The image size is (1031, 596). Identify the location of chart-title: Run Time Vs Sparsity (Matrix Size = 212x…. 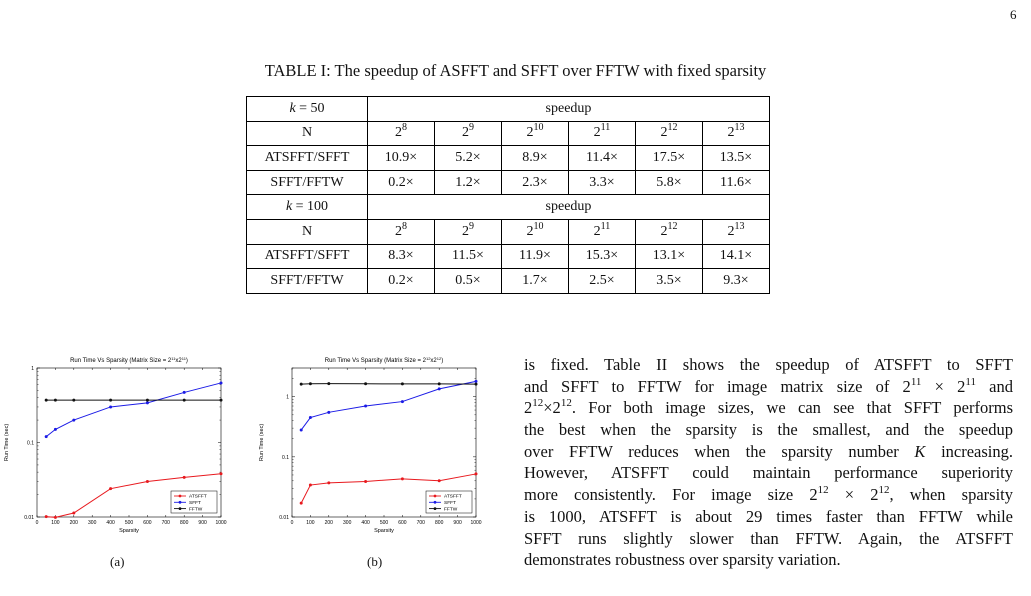
(384, 360).